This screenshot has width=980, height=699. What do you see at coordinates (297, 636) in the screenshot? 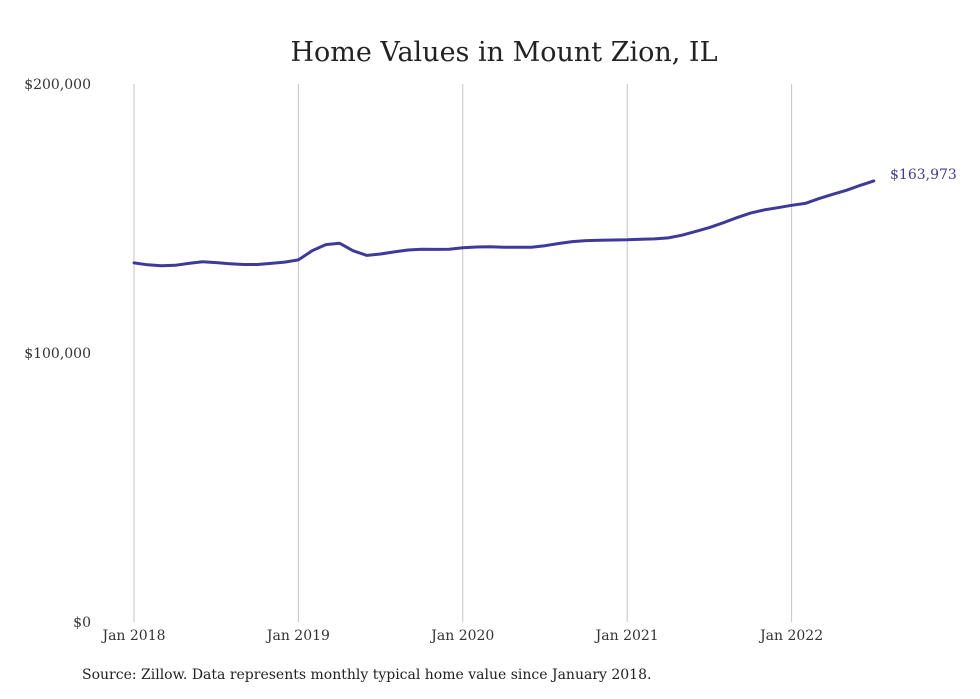
I see `x-tick-label: Jan 2019` at bounding box center [297, 636].